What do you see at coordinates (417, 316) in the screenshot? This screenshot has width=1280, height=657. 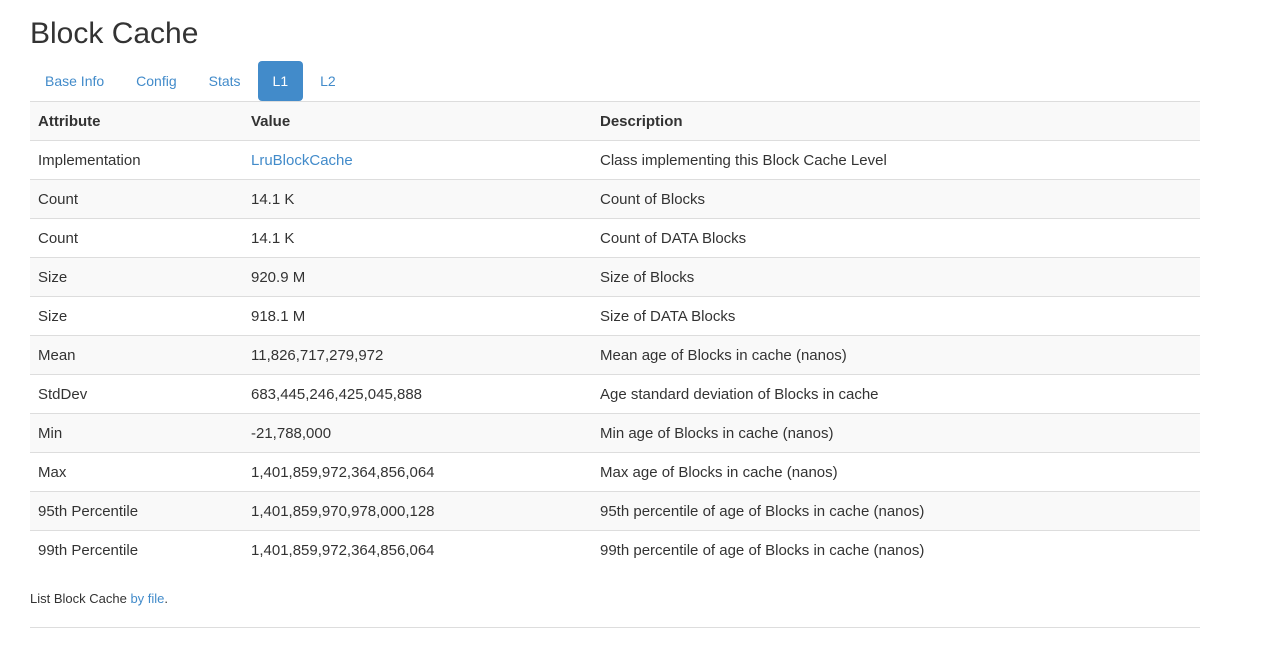 I see `value-cell: 918.1 M` at bounding box center [417, 316].